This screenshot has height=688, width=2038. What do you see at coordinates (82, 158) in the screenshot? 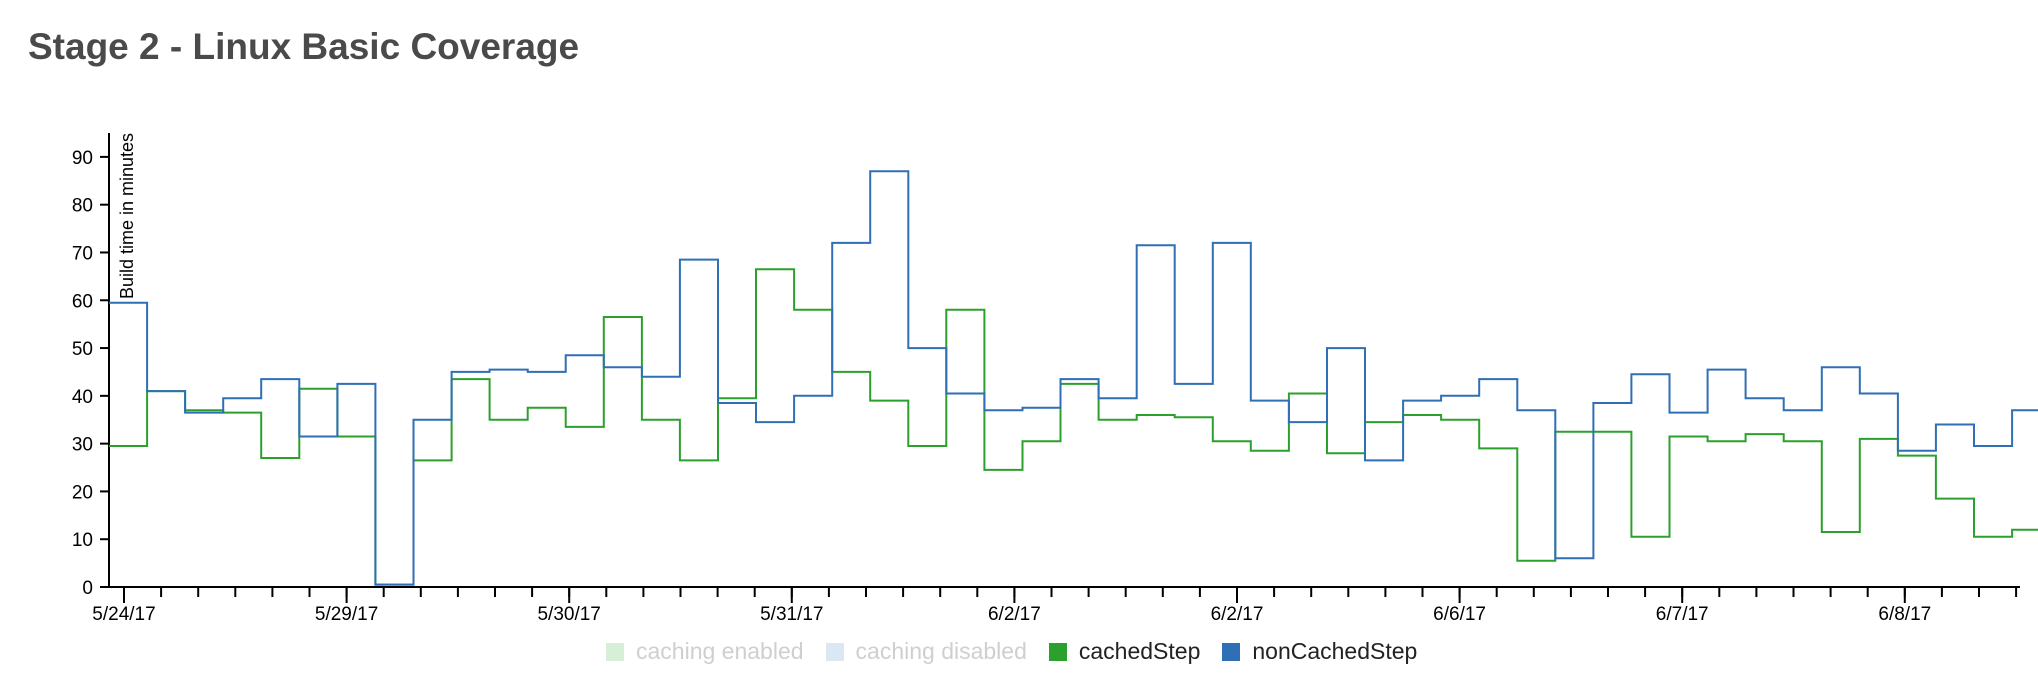
I see `y-tick-label: 90` at bounding box center [82, 158].